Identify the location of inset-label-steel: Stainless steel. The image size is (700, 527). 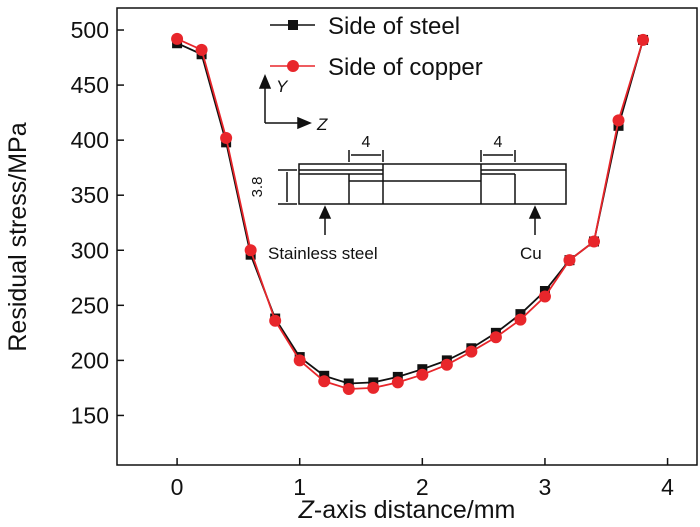
(323, 253).